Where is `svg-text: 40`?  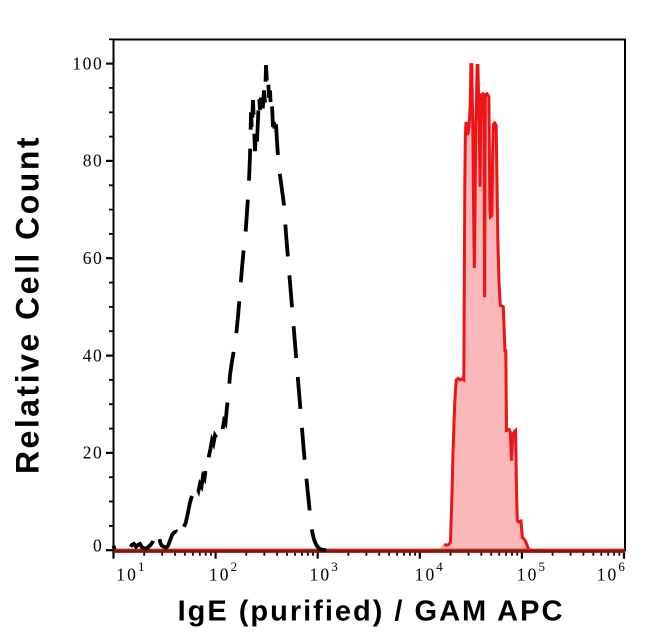 svg-text: 40 is located at coordinates (93, 355).